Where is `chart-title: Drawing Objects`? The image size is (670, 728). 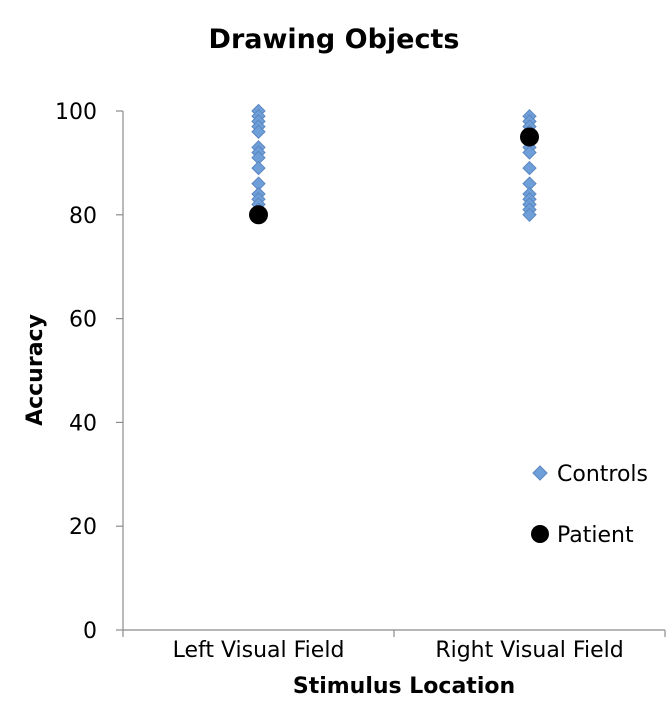
chart-title: Drawing Objects is located at coordinates (334, 39).